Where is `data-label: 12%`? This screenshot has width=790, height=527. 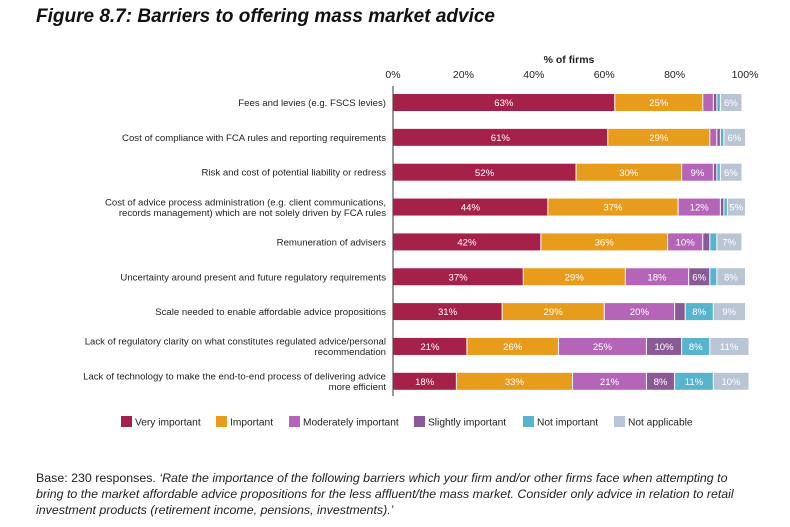
data-label: 12% is located at coordinates (700, 208).